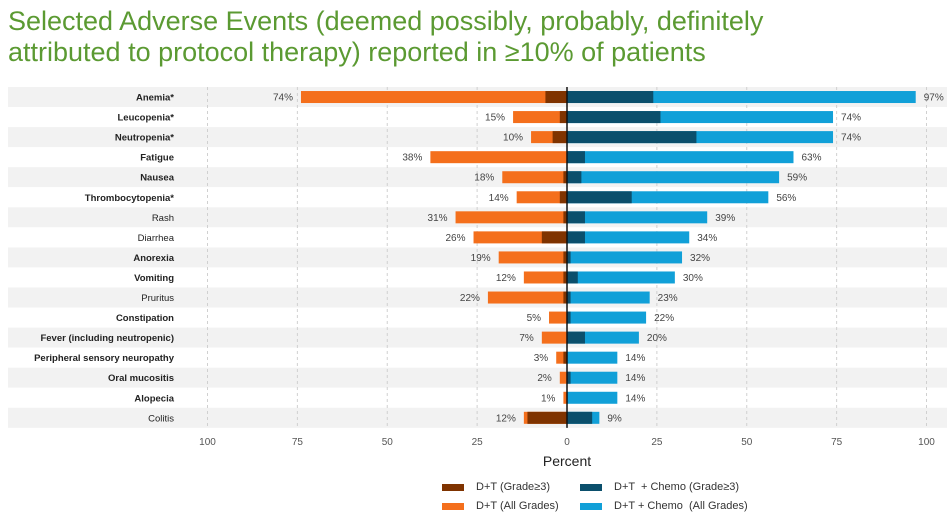 The width and height of the screenshot is (947, 518). Describe the element at coordinates (144, 138) in the screenshot. I see `category-label: Neutropenia*` at that location.